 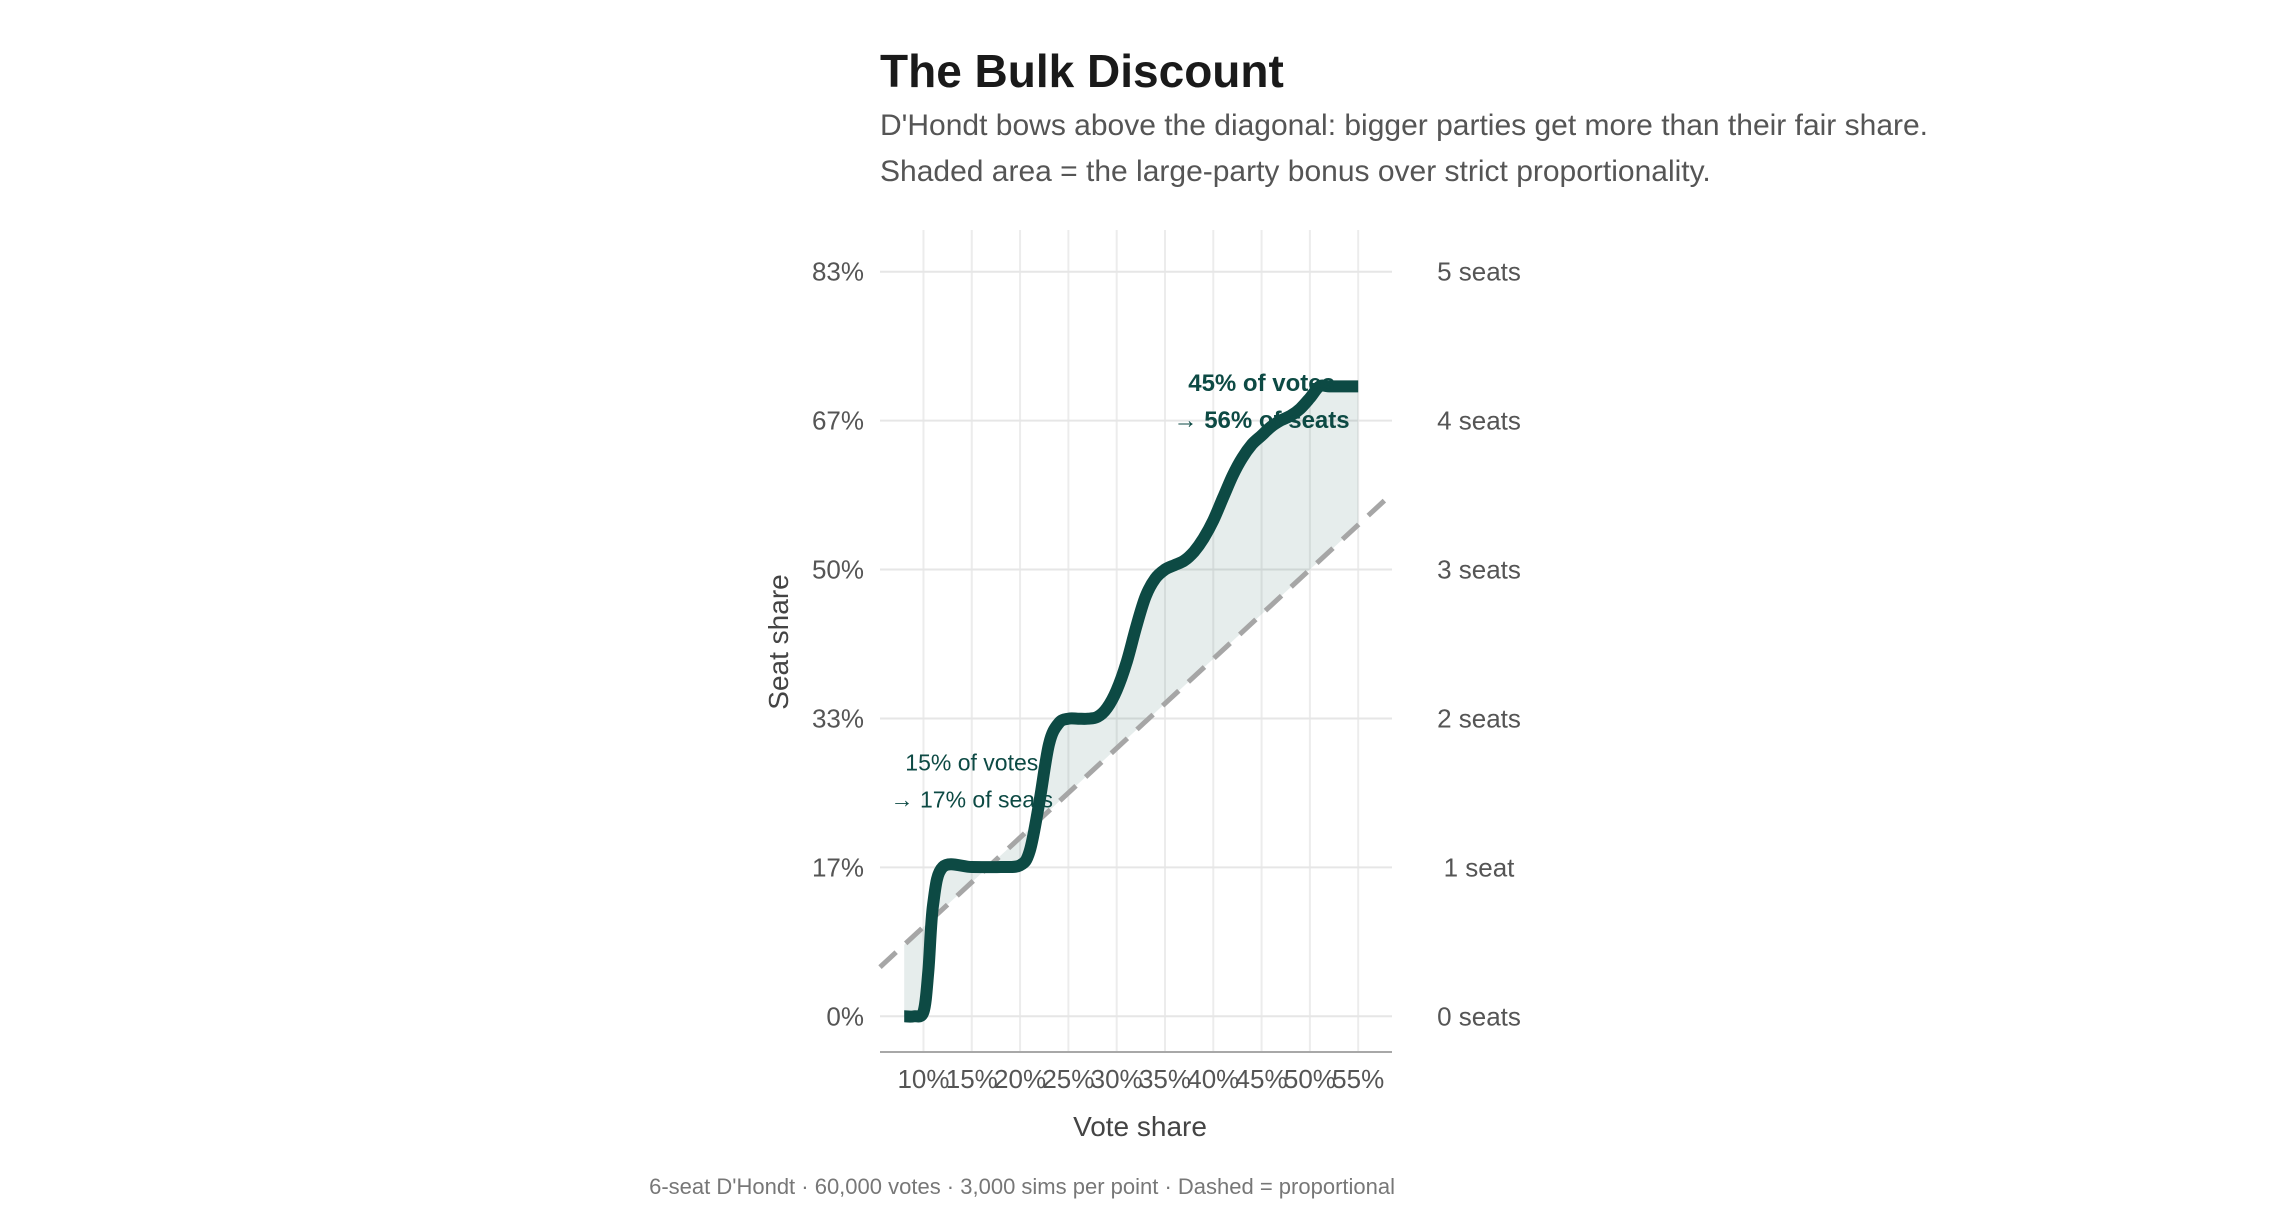 I want to click on x-tick-label: 25%, so click(x=1068, y=1079).